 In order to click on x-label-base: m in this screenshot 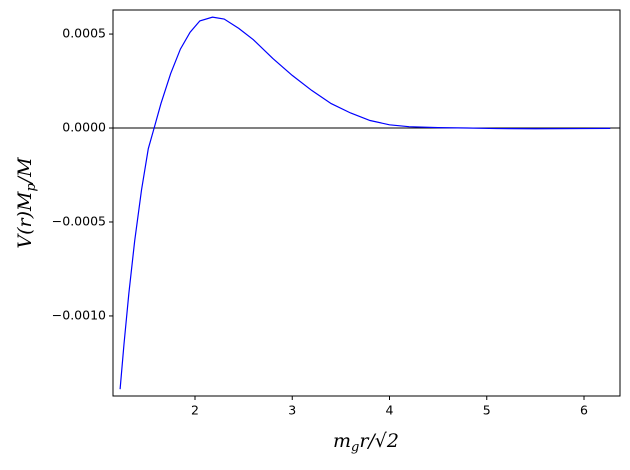, I will do `click(342, 441)`.